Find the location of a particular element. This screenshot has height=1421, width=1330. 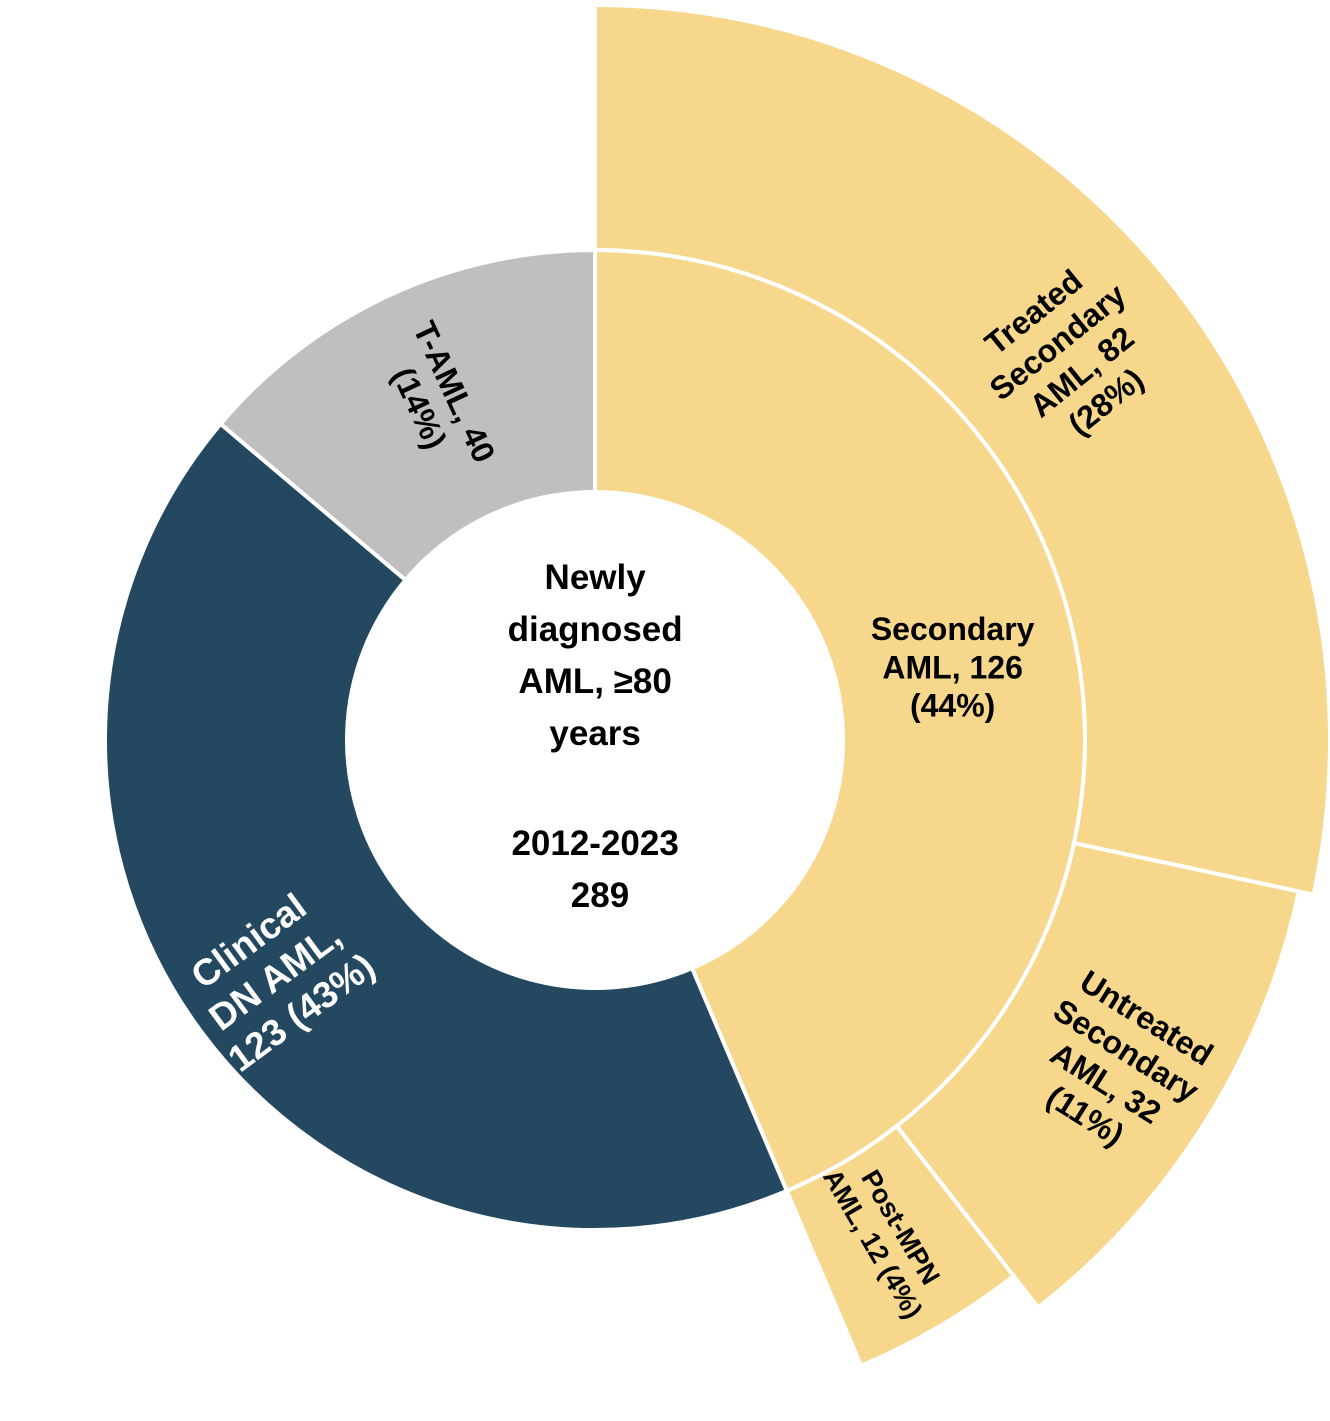

outer-slice-post-mpn-aml is located at coordinates (900, 1246).